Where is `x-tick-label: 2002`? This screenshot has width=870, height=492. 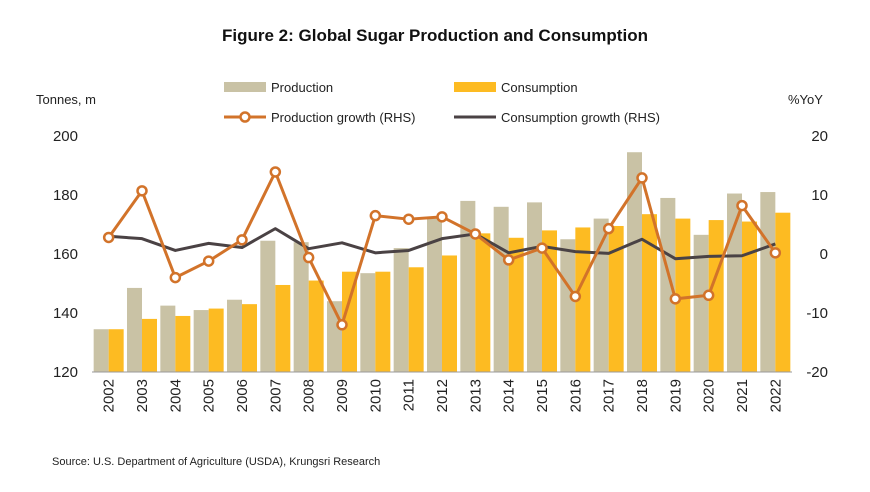 x-tick-label: 2002 is located at coordinates (109, 395).